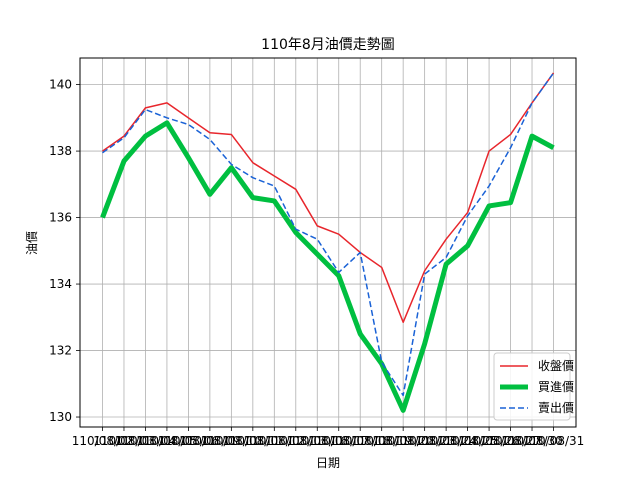 The width and height of the screenshot is (640, 480). I want to click on y-tick-label: 130, so click(60, 417).